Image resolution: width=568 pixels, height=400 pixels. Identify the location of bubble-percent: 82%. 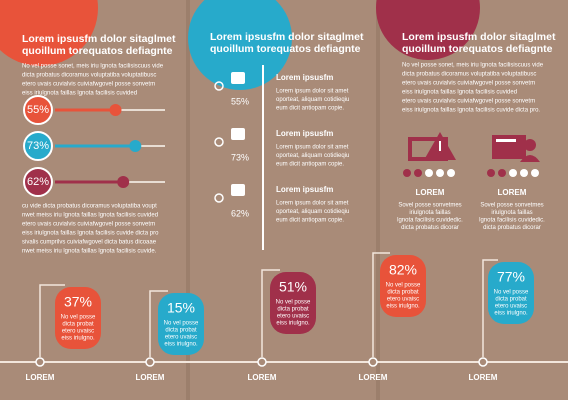
(403, 270).